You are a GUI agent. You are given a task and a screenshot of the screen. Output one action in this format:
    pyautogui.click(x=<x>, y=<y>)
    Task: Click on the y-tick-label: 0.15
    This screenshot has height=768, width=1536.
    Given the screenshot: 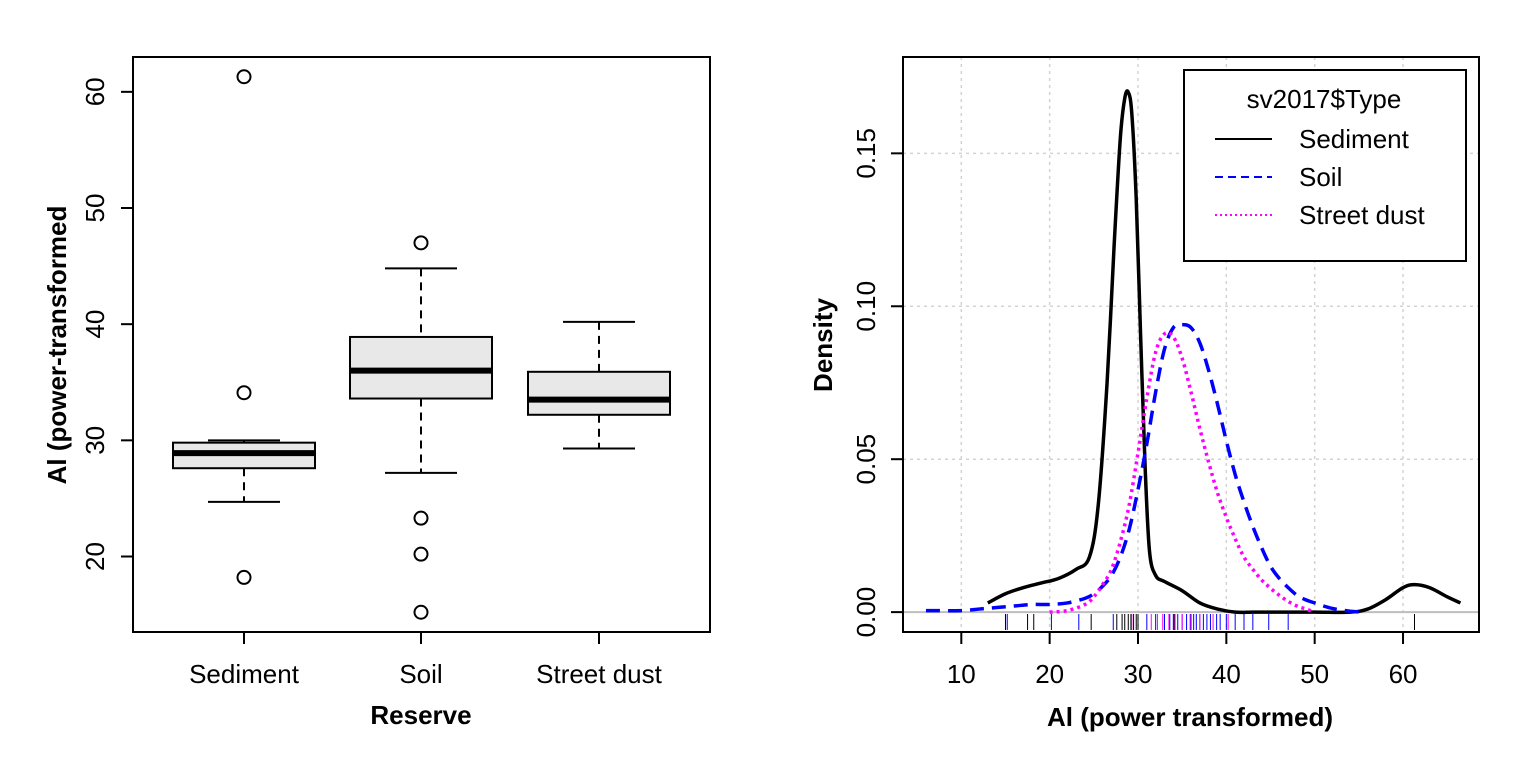 What is the action you would take?
    pyautogui.click(x=866, y=153)
    